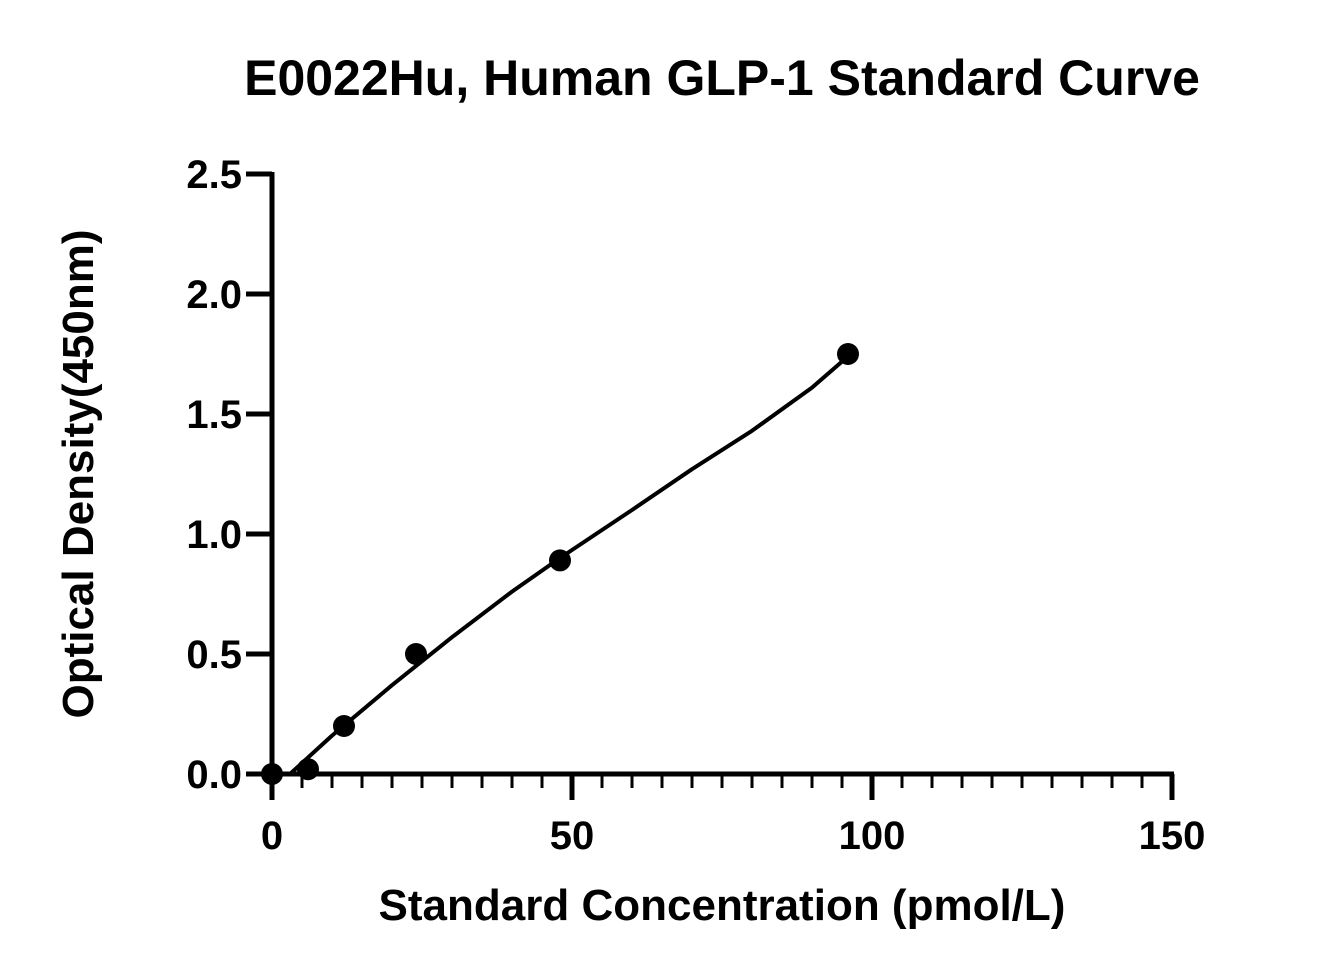  What do you see at coordinates (722, 905) in the screenshot?
I see `x-axis-title: Standard Concentration (pmol/L)` at bounding box center [722, 905].